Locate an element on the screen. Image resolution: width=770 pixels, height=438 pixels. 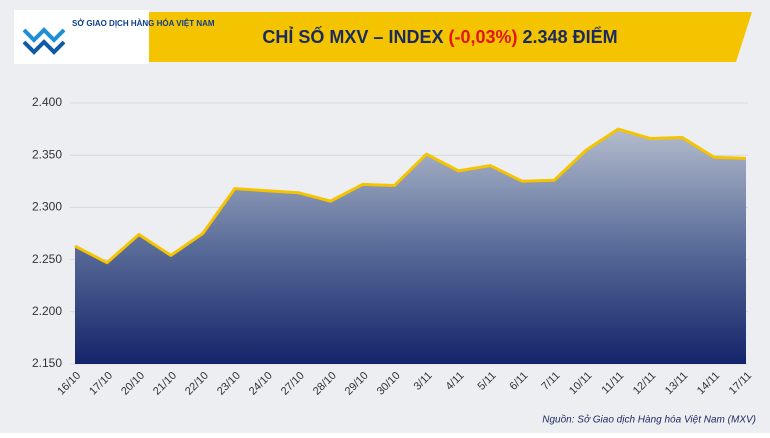
y-tick-label: 2.350 is located at coordinates (47, 154).